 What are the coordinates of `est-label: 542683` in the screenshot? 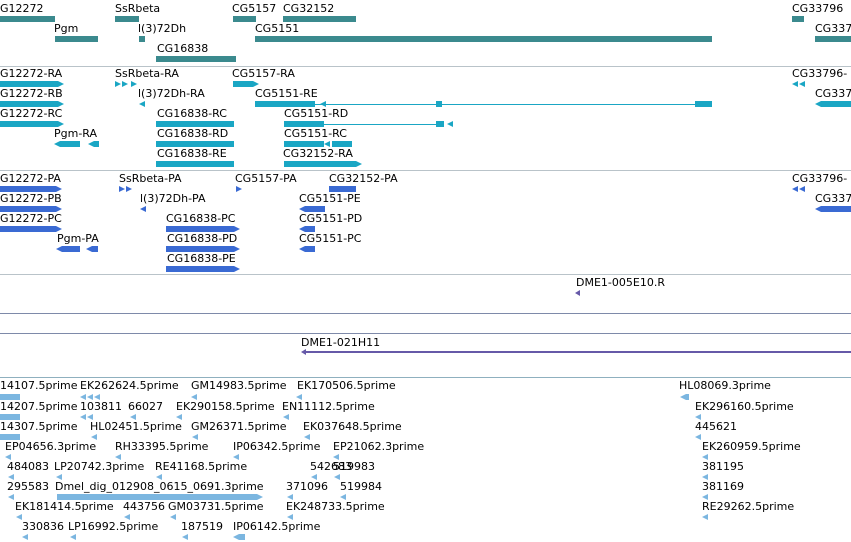 It's located at (331, 466).